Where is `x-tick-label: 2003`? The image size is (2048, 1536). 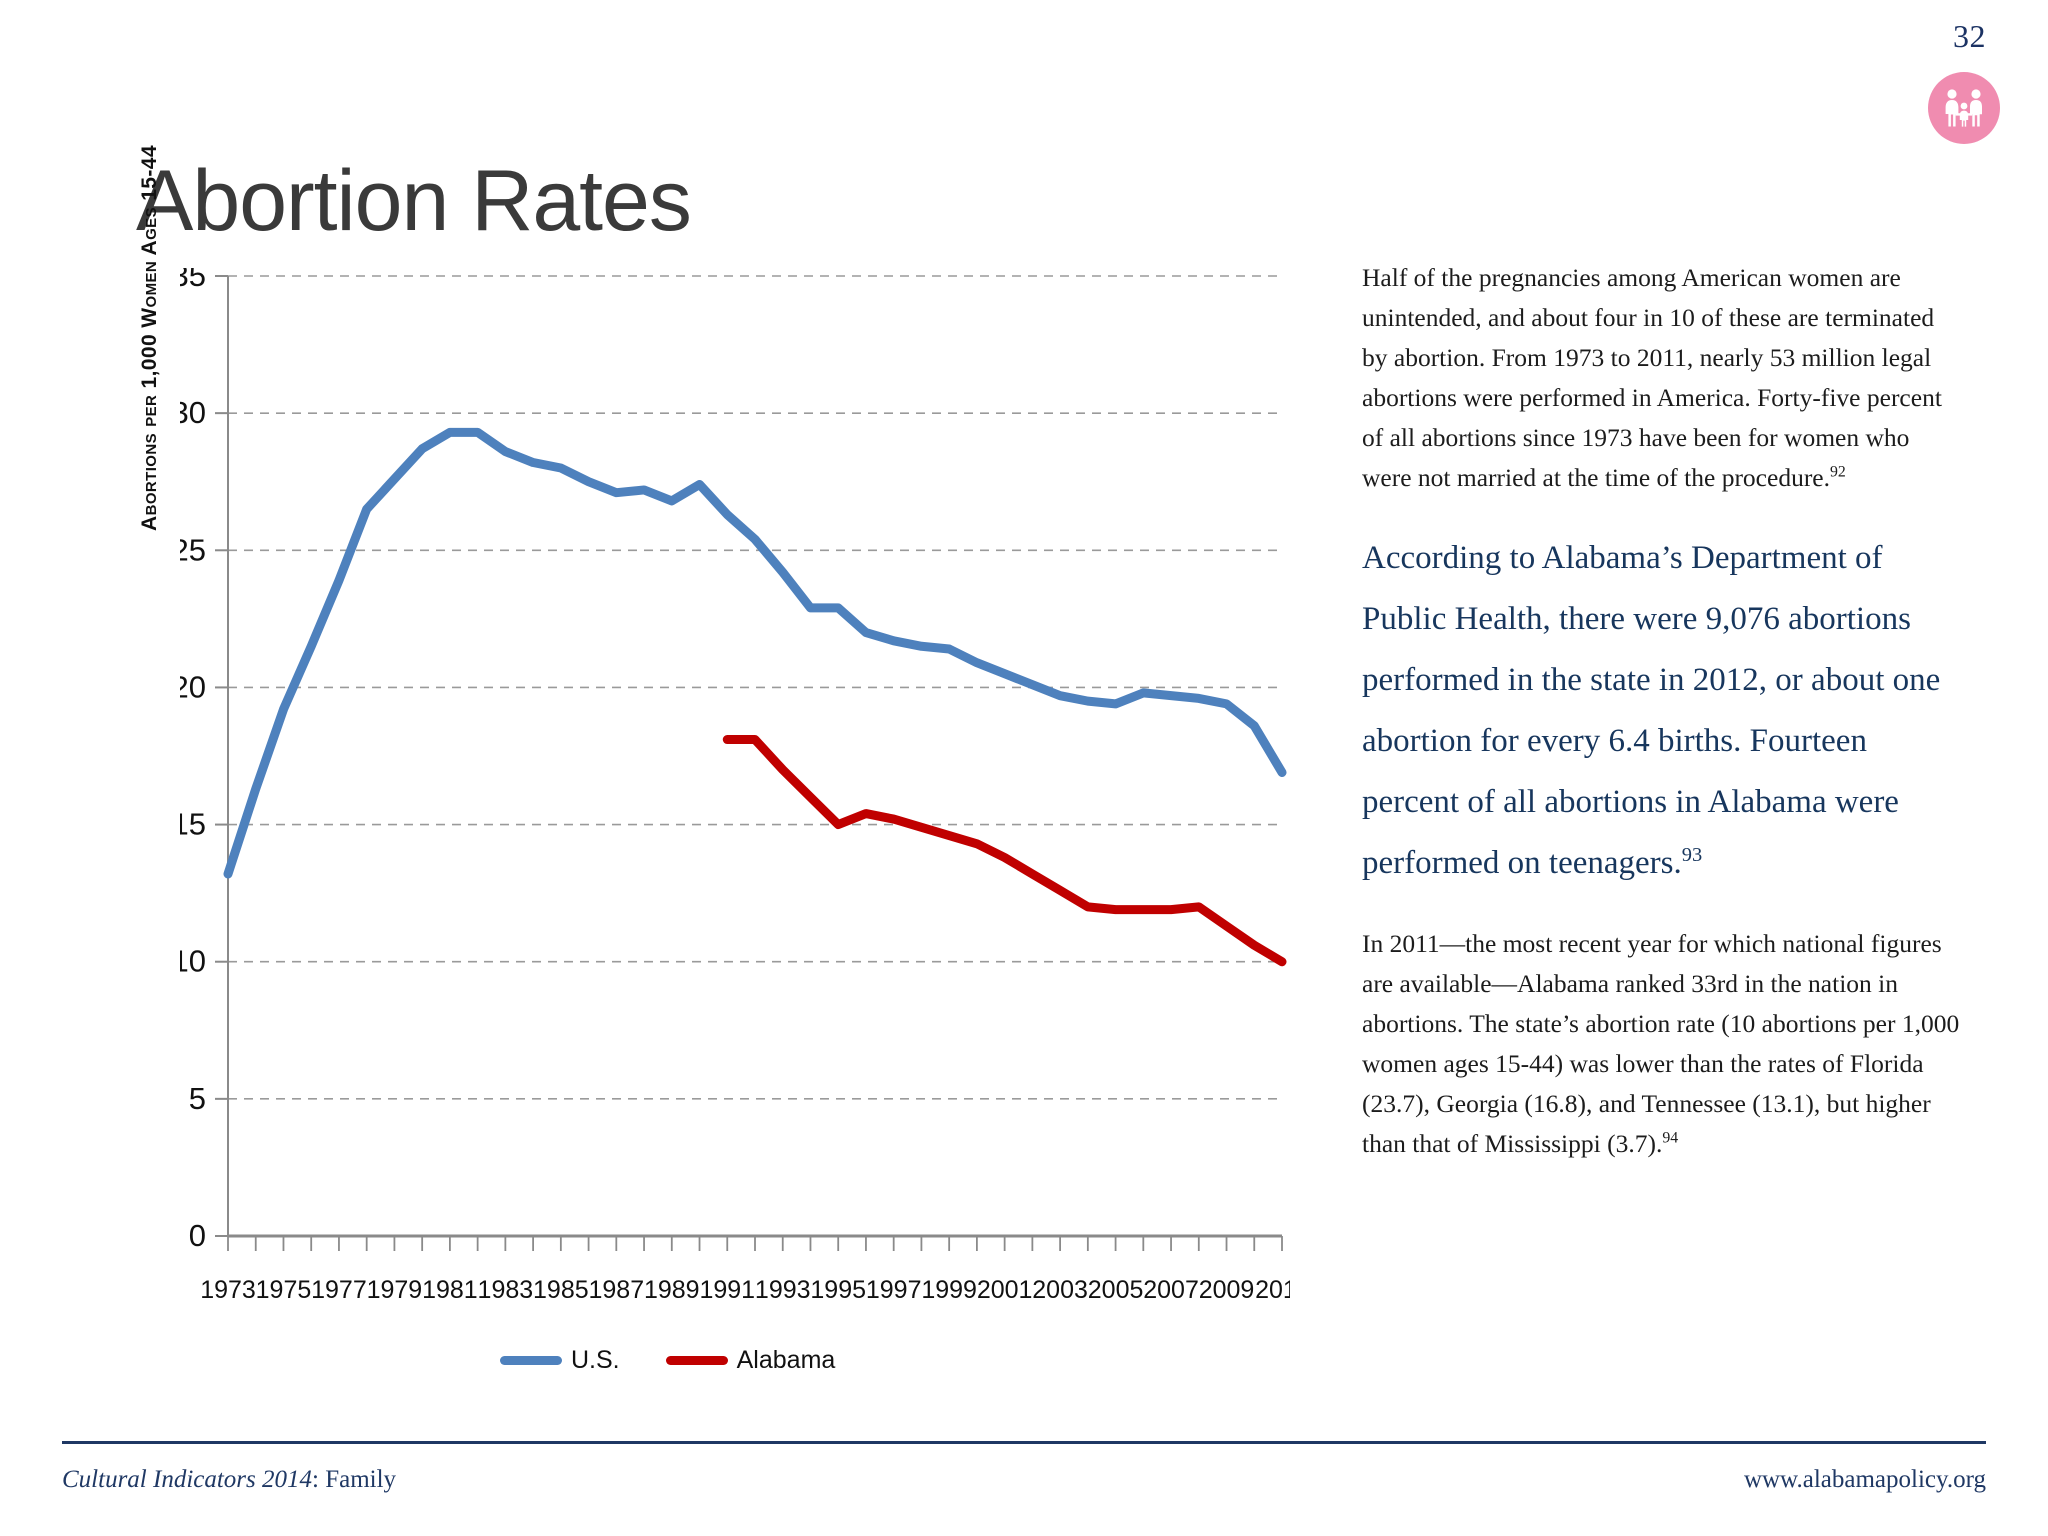 x-tick-label: 2003 is located at coordinates (1060, 1290).